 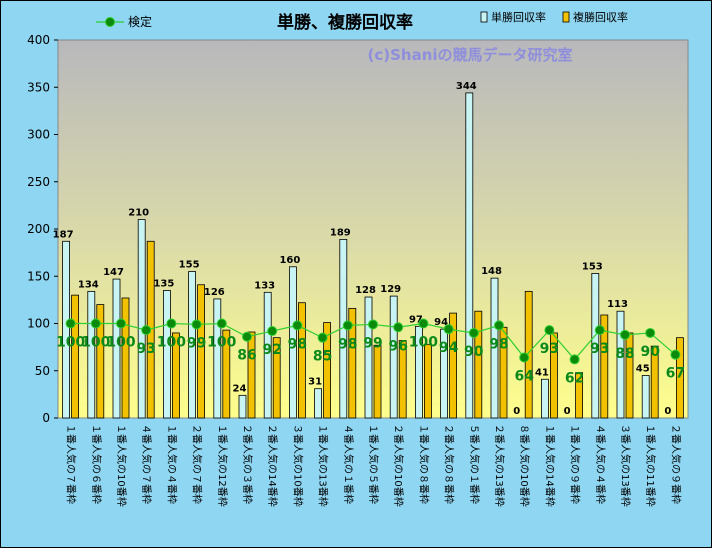 What do you see at coordinates (372, 343) in the screenshot?
I see `kentei-data-label: 99` at bounding box center [372, 343].